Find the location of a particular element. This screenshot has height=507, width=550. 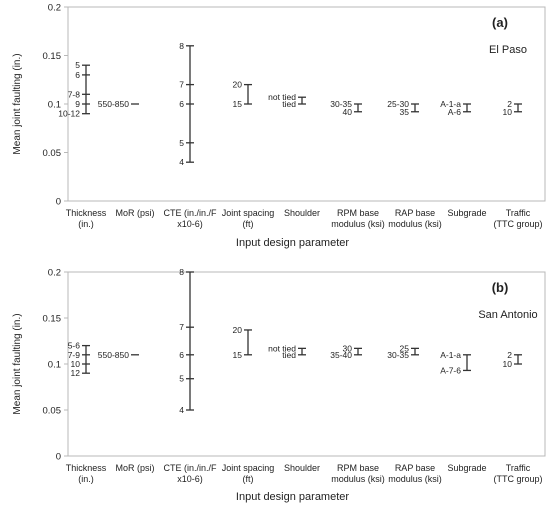

point-label: 40 is located at coordinates (348, 112).